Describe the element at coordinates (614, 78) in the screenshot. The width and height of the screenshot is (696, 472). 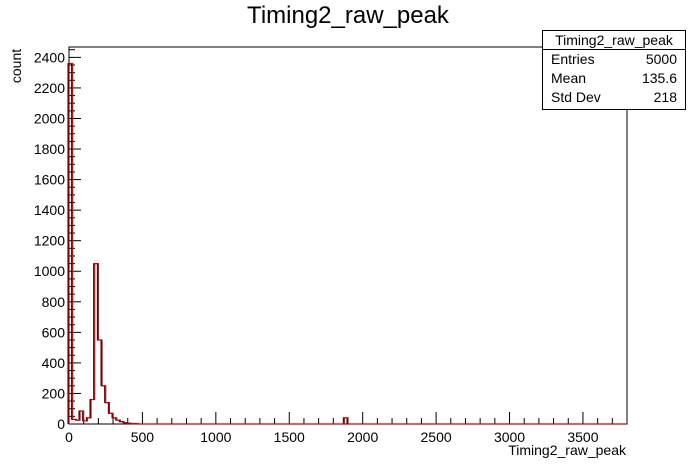
I see `stats-row-mean: Mean 135.6` at that location.